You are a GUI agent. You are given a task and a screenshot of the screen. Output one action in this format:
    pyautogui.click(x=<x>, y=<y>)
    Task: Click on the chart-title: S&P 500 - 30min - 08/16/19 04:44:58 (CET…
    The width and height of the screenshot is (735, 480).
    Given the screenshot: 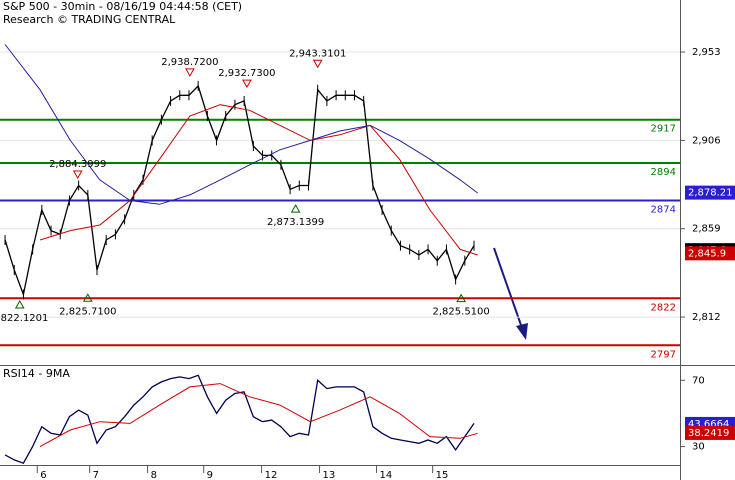 What is the action you would take?
    pyautogui.click(x=122, y=6)
    